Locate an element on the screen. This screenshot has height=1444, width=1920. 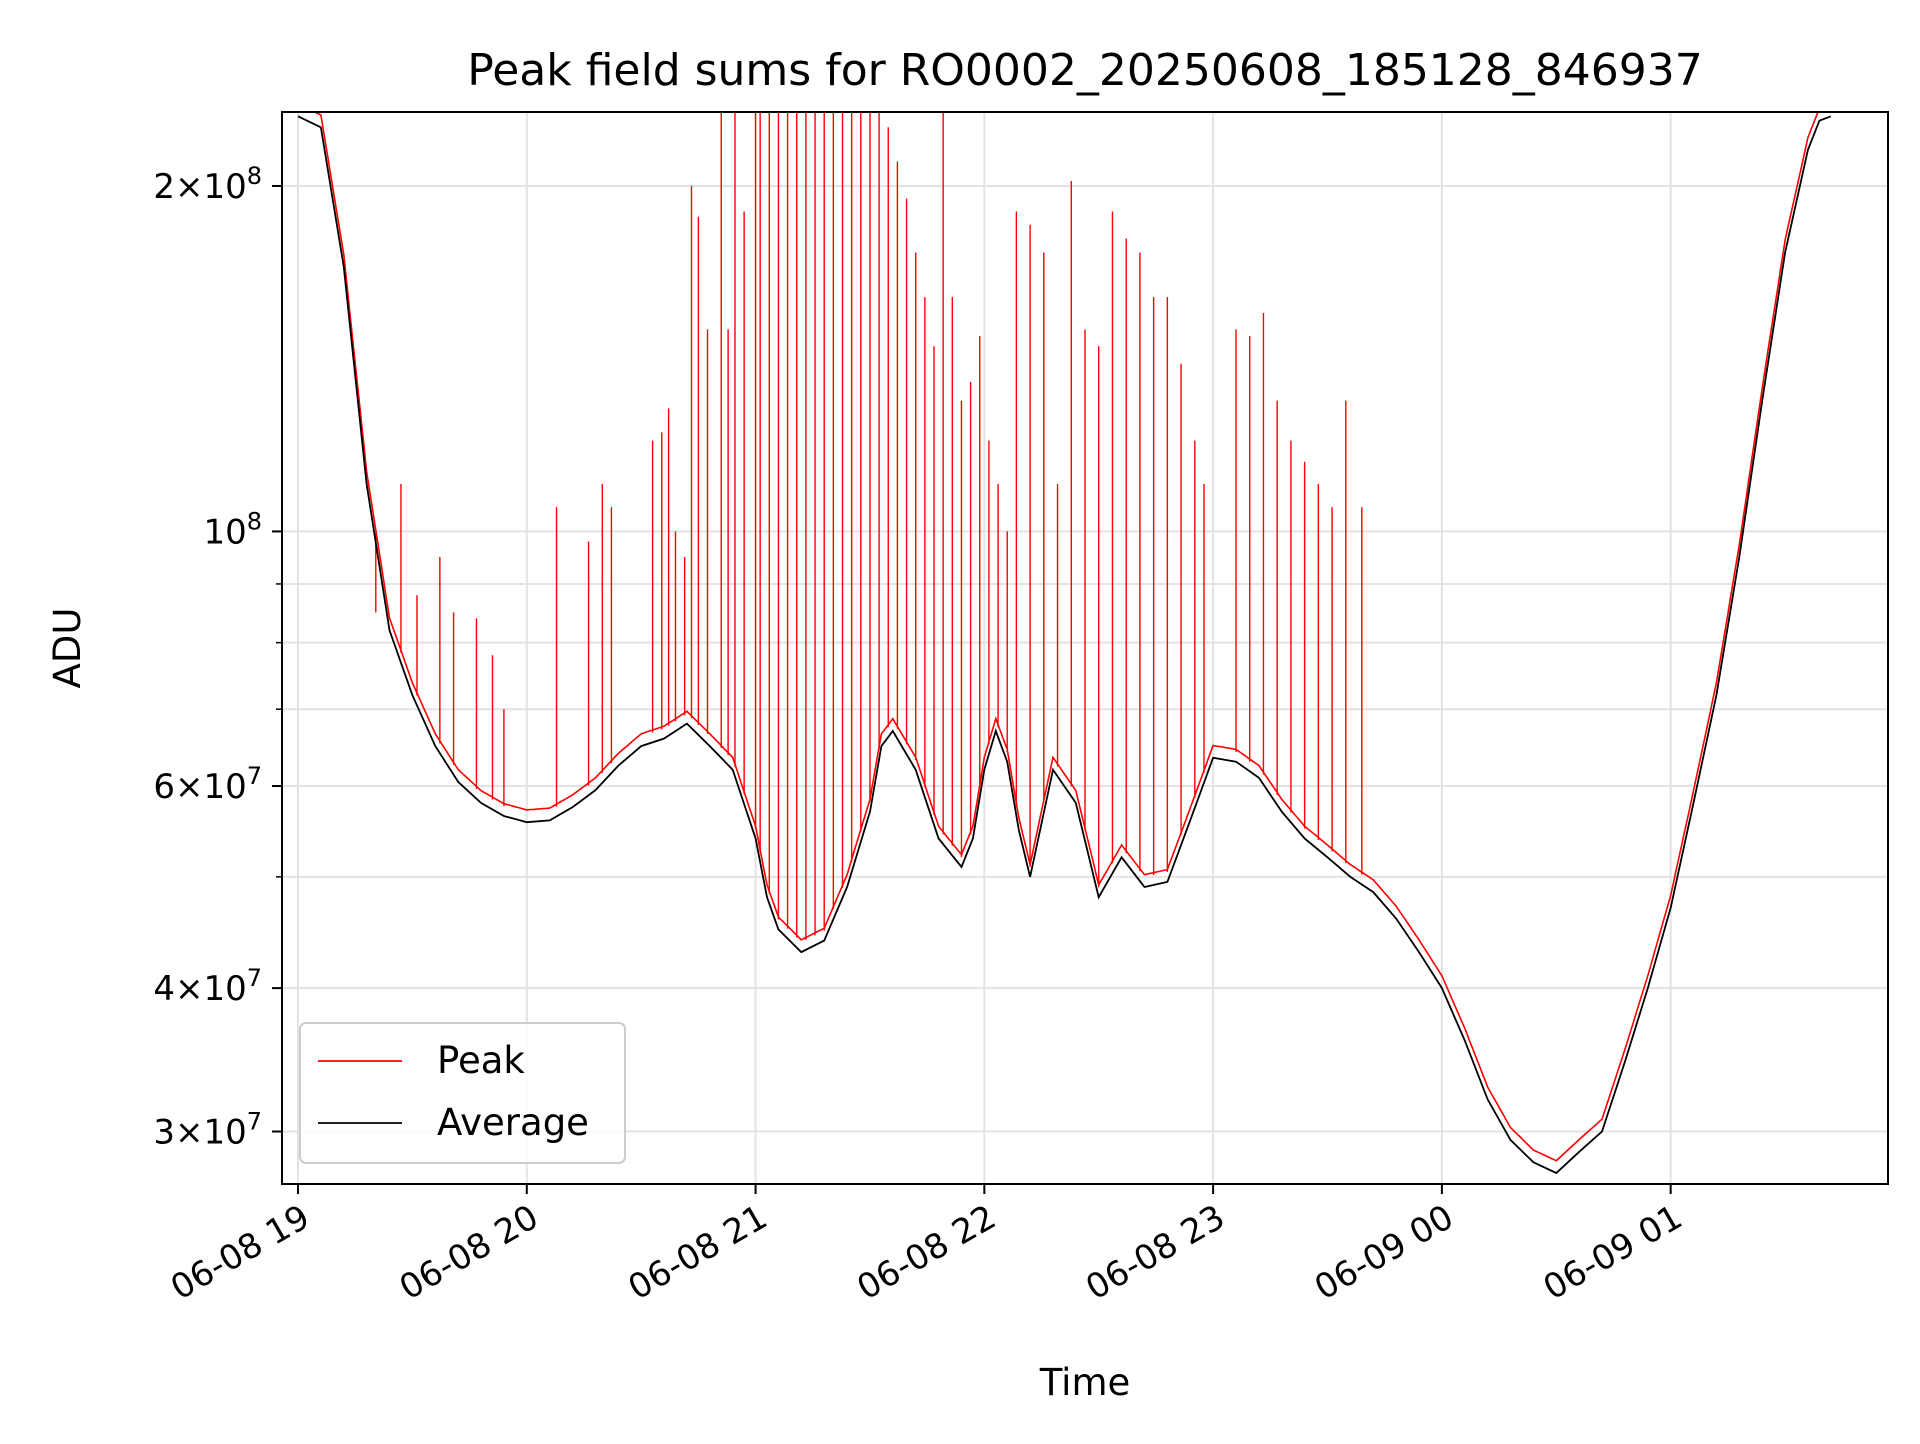
y-tick-label: 2×108 is located at coordinates (207, 184).